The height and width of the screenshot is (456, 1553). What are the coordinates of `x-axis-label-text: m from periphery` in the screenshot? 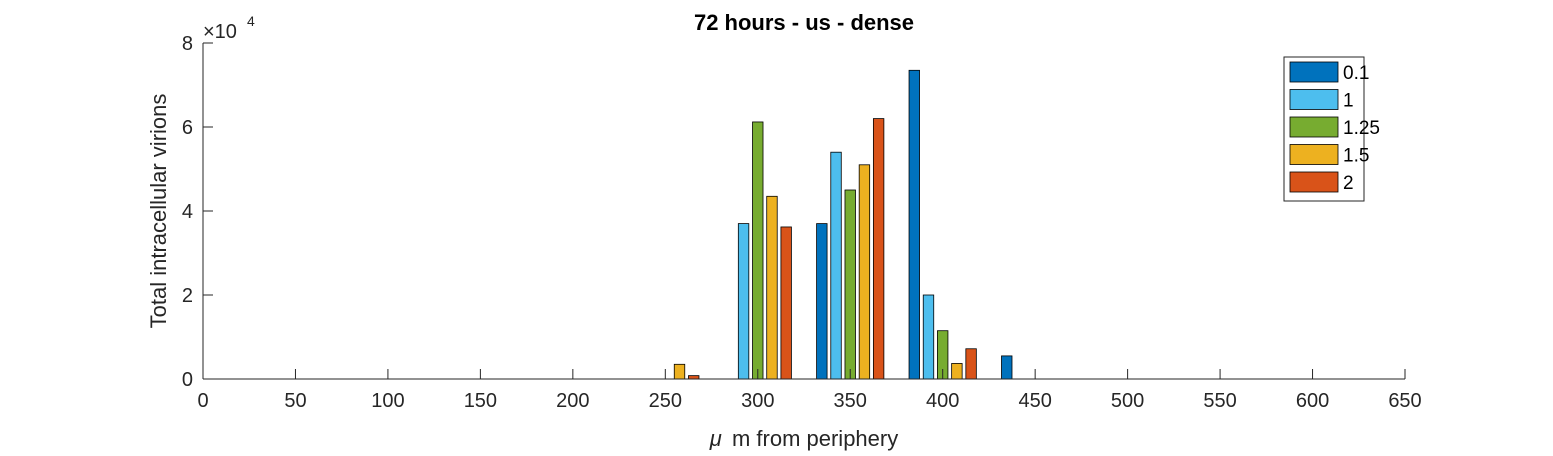 It's located at (815, 438).